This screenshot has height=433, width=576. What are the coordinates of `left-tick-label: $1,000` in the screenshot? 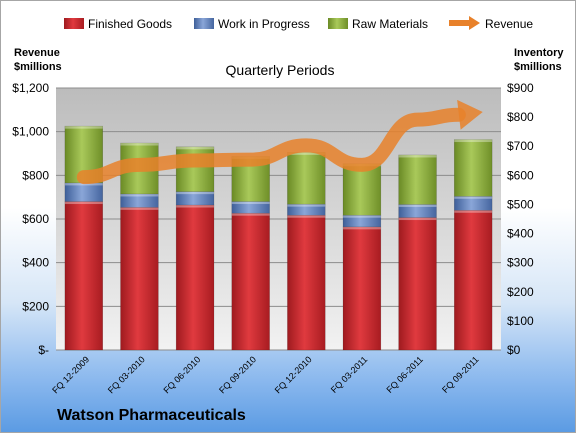 It's located at (30, 132).